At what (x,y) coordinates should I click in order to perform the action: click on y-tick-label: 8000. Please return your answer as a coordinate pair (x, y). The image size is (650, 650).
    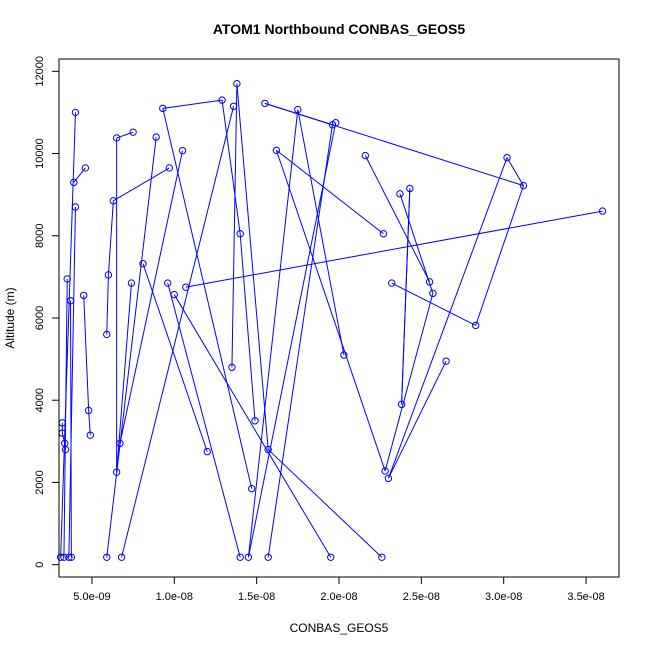
    Looking at the image, I should click on (40, 236).